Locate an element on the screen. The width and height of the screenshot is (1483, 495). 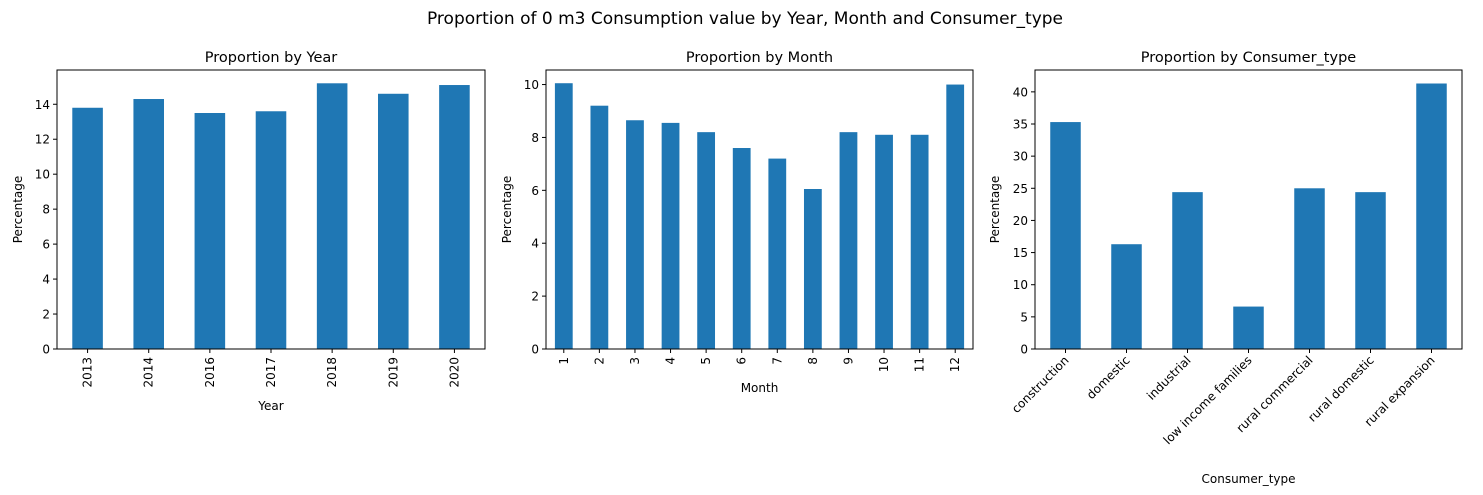
bar-2016 is located at coordinates (210, 231).